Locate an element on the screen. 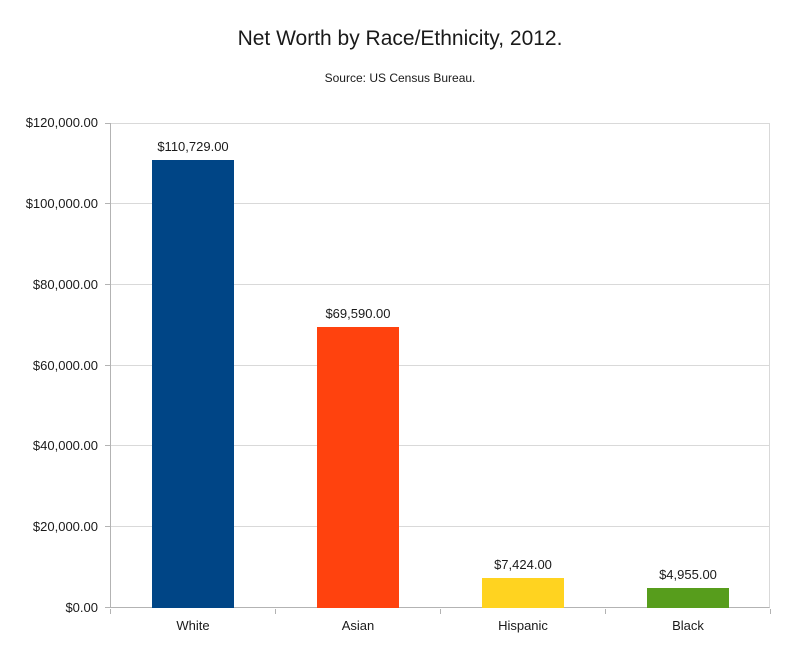 The height and width of the screenshot is (659, 800). chart-subtitle: Source: US Census Bureau. is located at coordinates (400, 78).